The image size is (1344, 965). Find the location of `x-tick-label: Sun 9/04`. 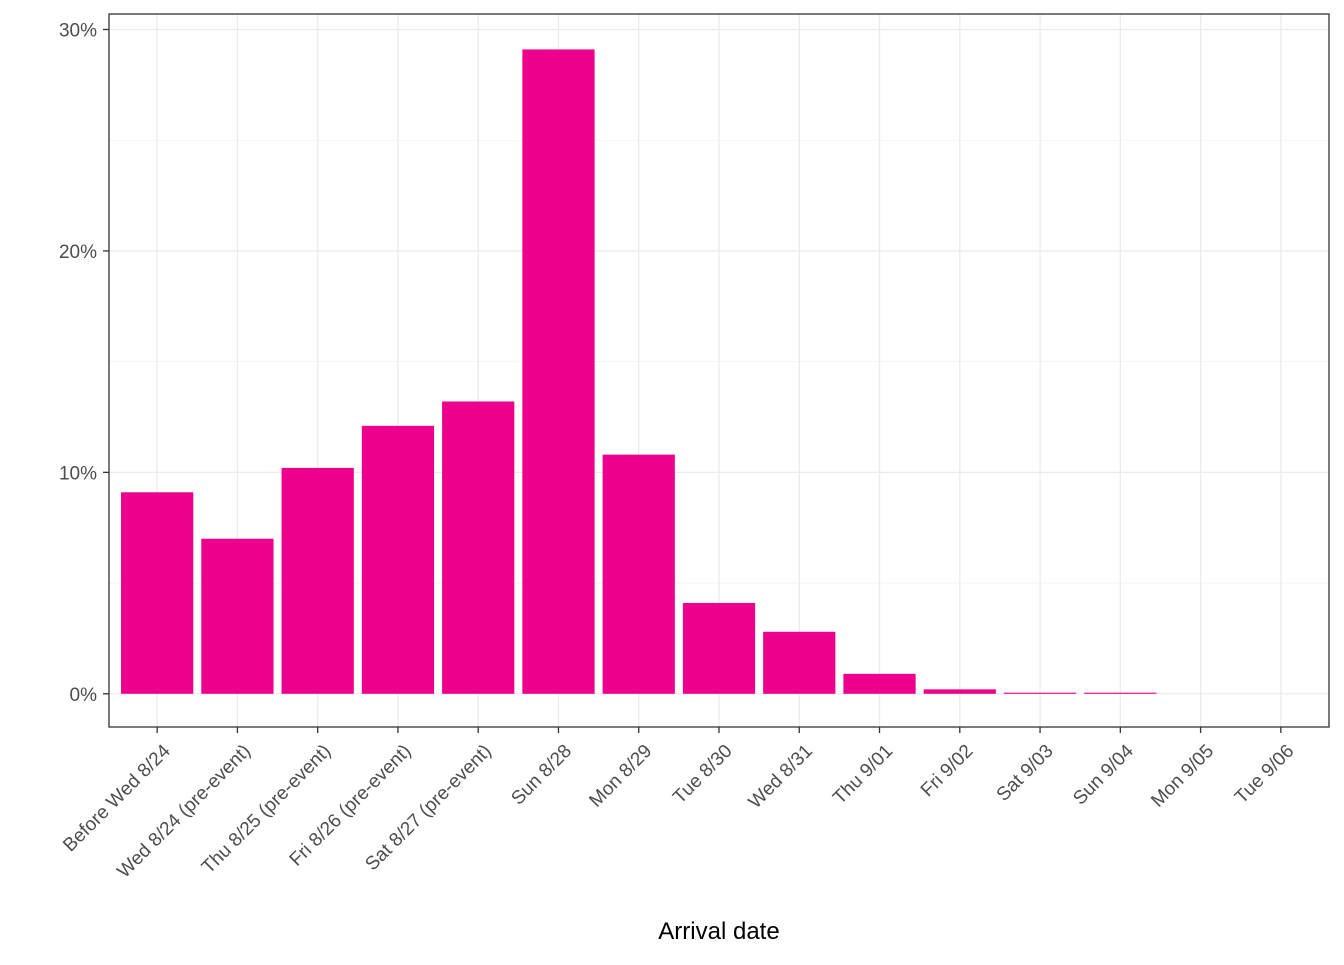

x-tick-label: Sun 9/04 is located at coordinates (1103, 774).